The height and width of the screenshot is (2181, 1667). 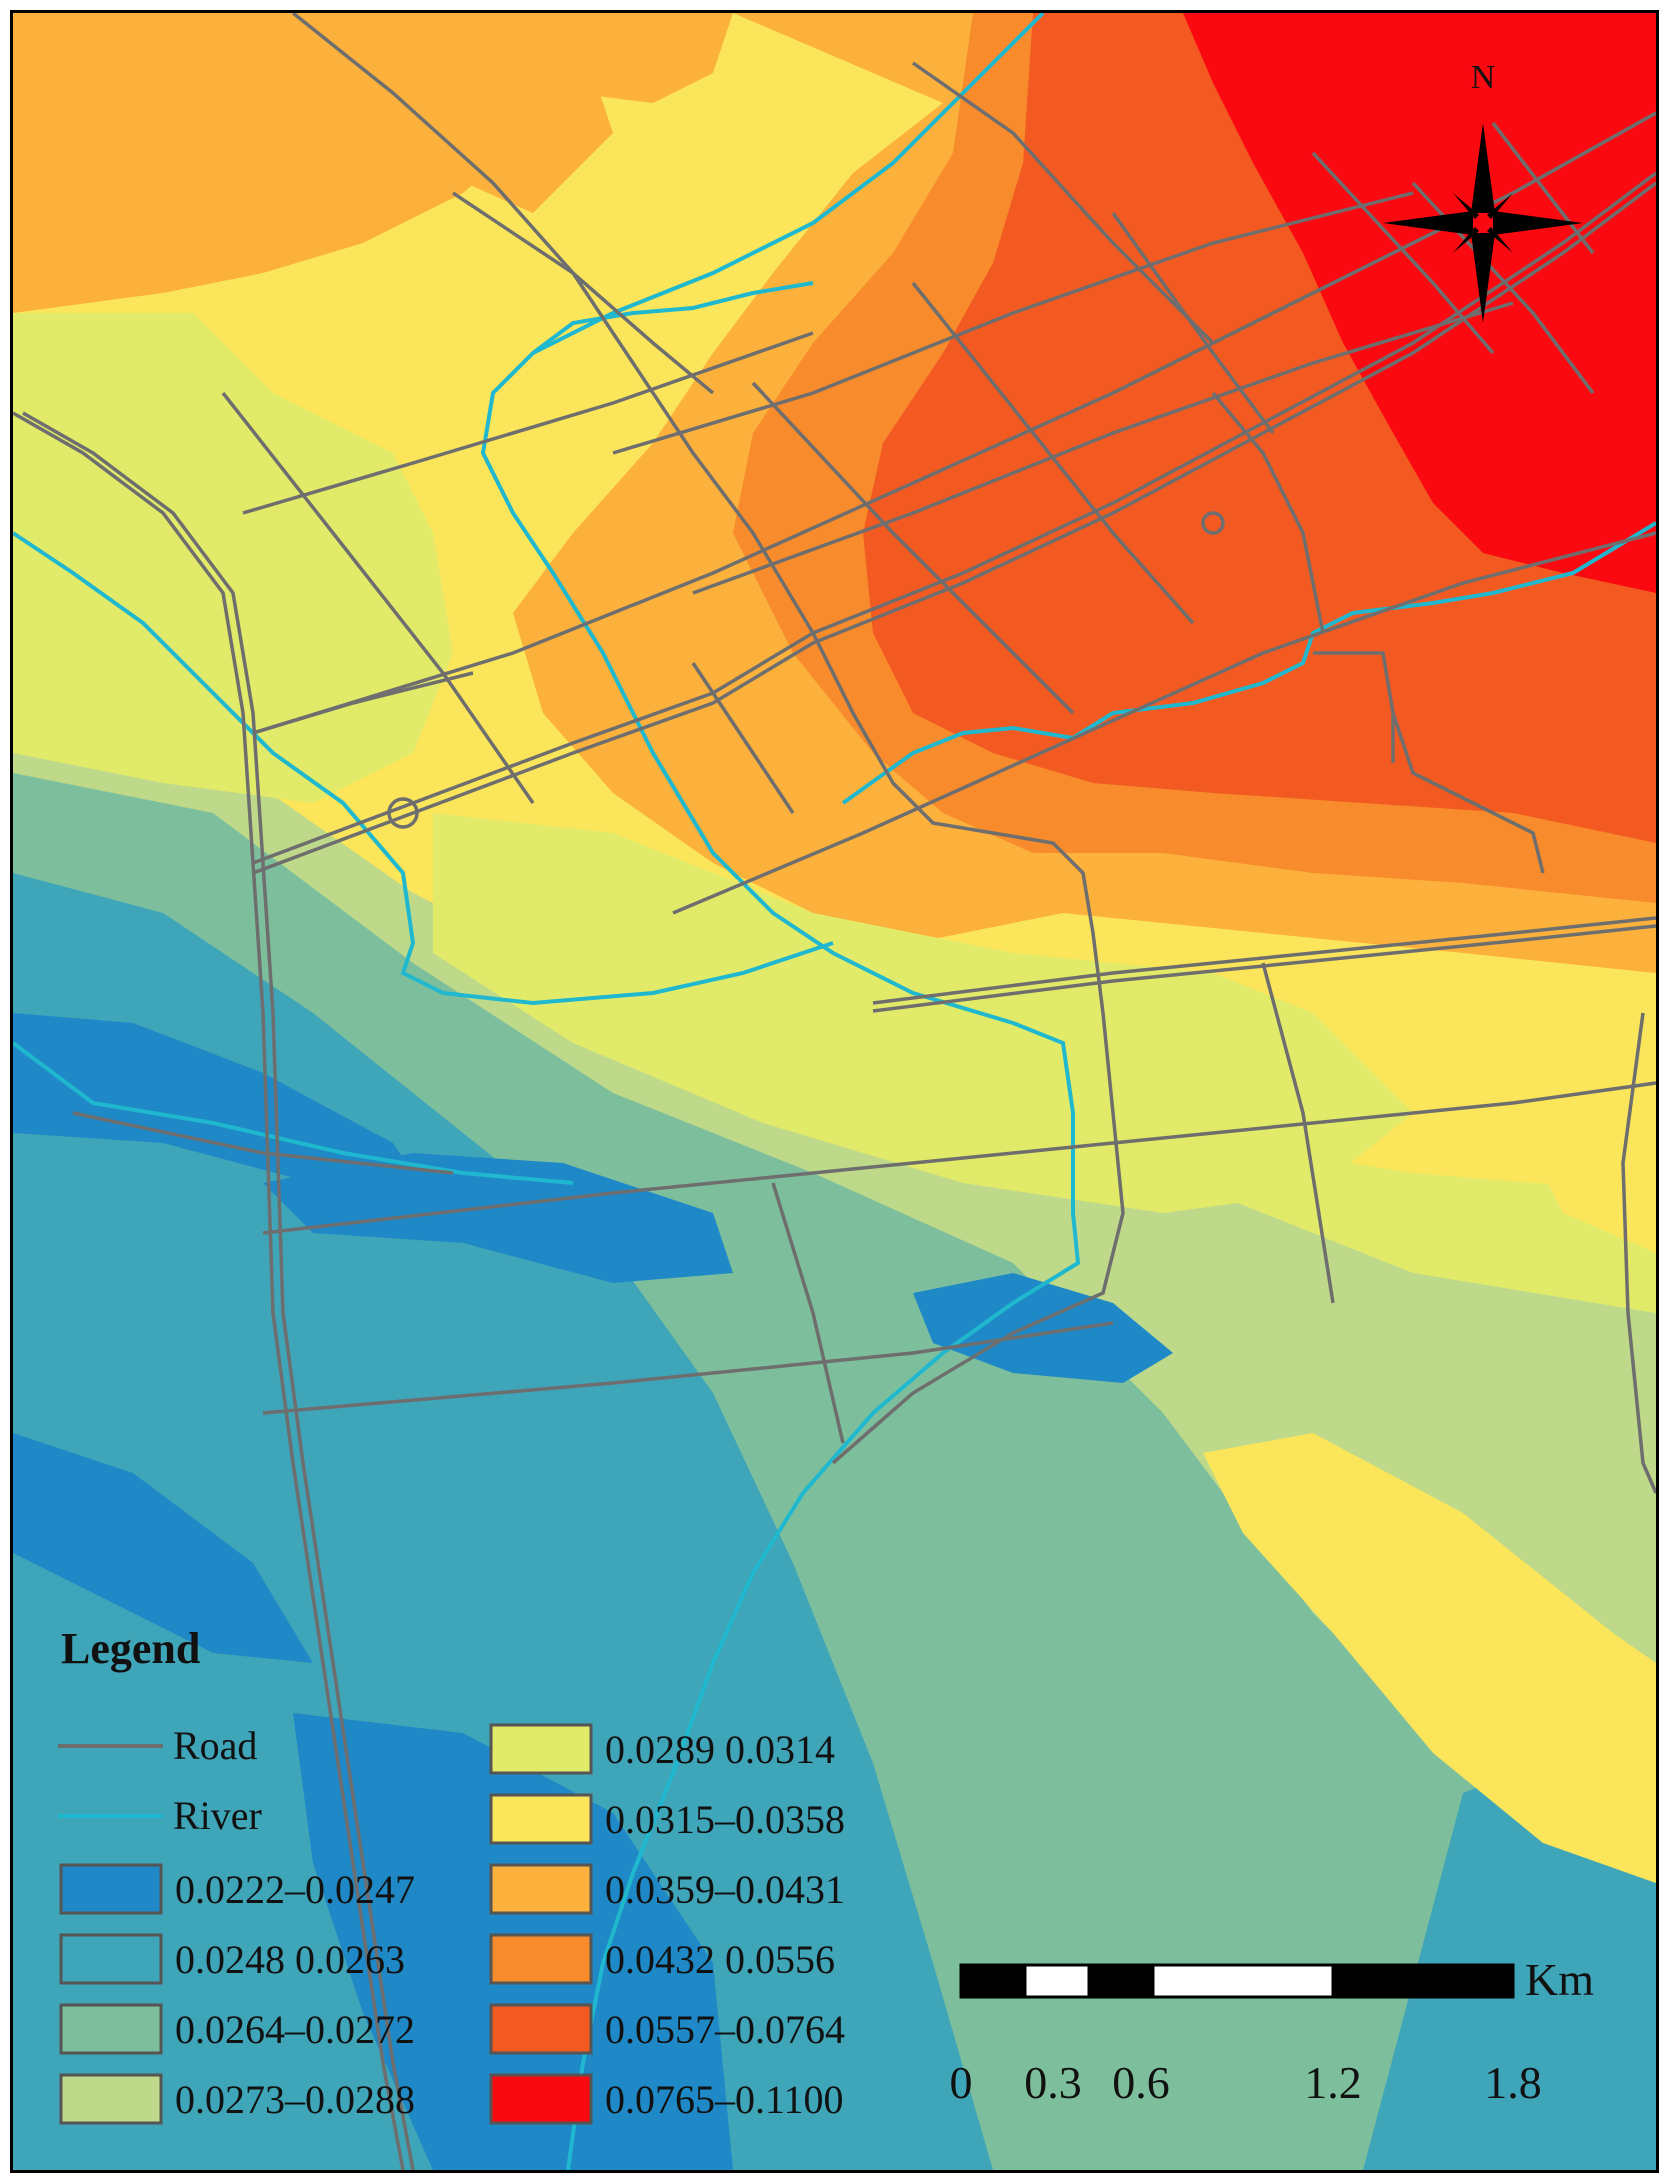 What do you see at coordinates (1483, 278) in the screenshot?
I see `north-arrow-s` at bounding box center [1483, 278].